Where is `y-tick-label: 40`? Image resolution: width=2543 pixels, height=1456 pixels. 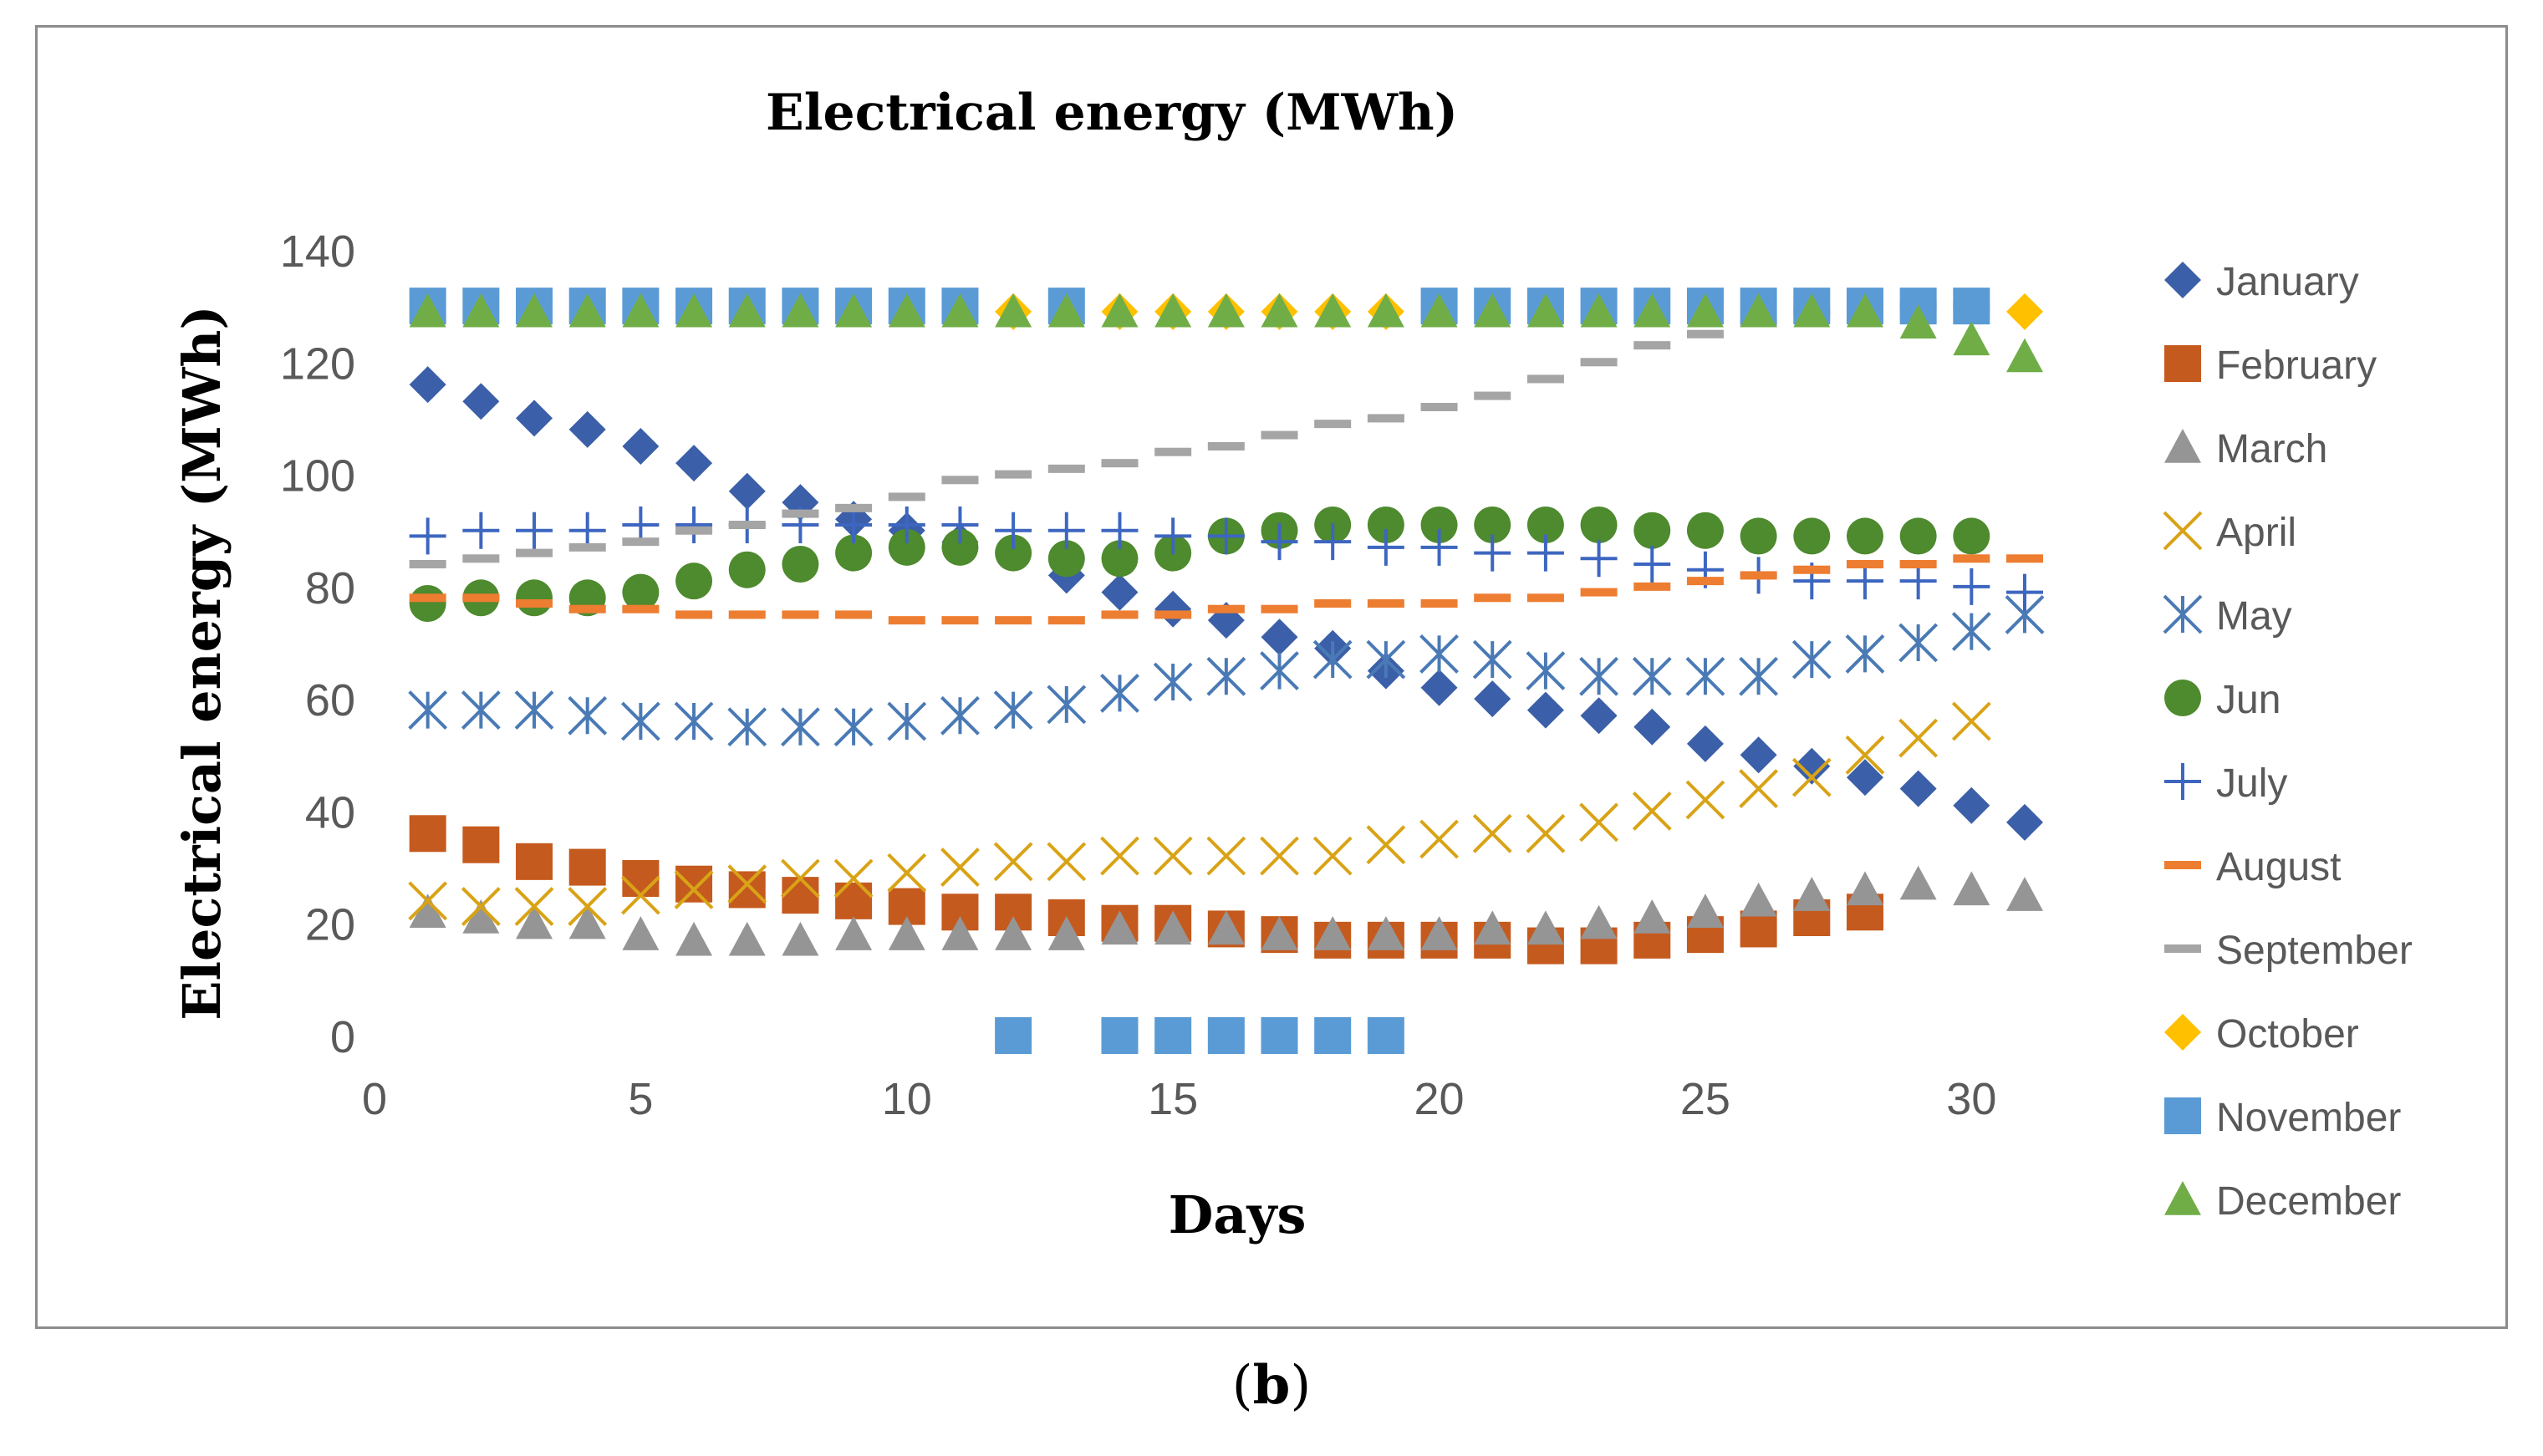
y-tick-label: 40 is located at coordinates (330, 812).